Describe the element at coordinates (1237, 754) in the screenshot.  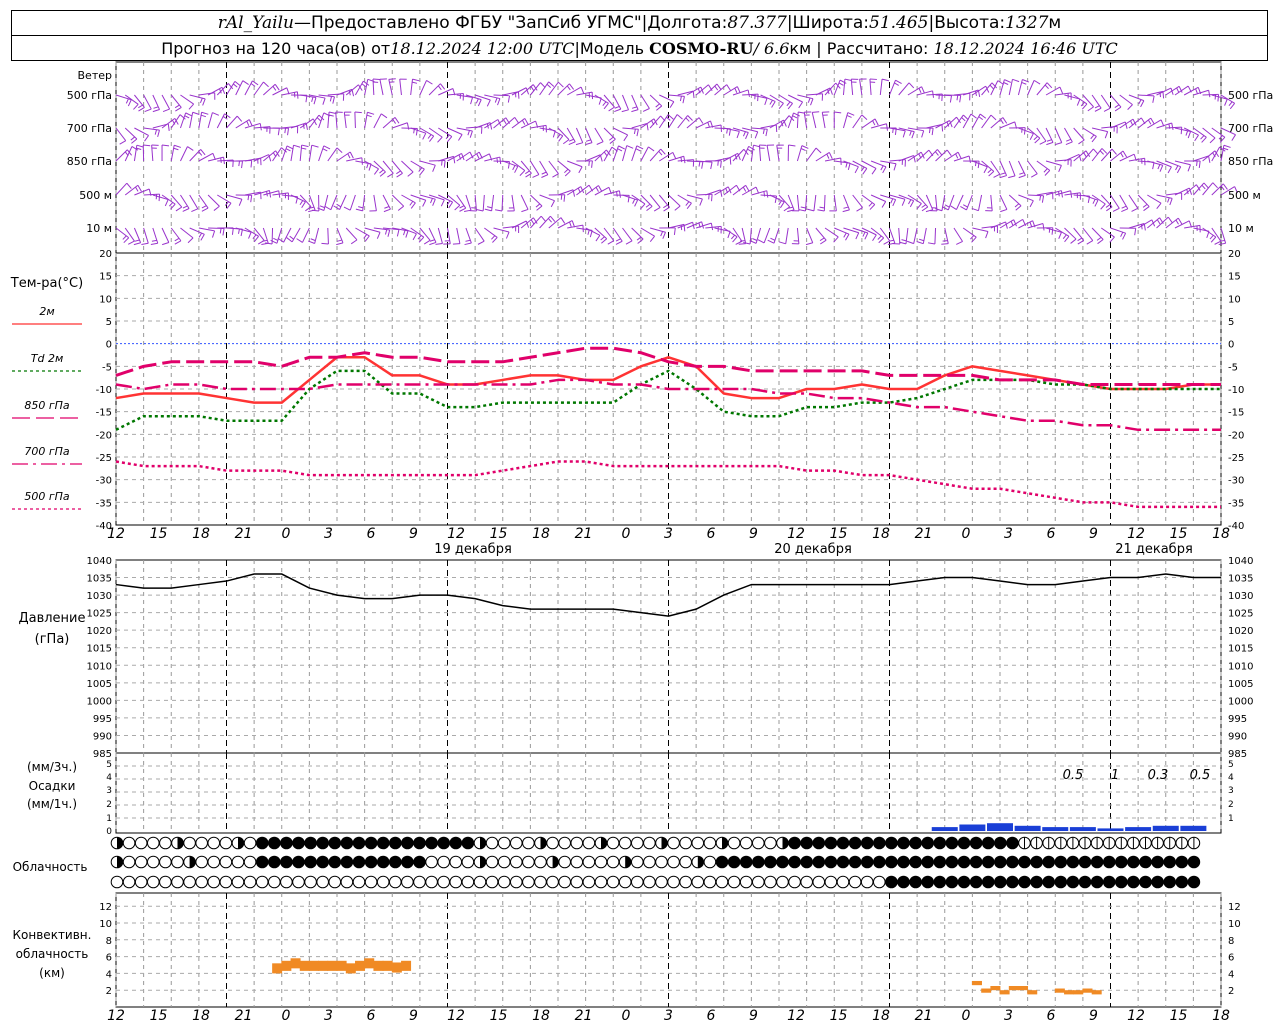
I see `pressure-tick-label-right: 985` at that location.